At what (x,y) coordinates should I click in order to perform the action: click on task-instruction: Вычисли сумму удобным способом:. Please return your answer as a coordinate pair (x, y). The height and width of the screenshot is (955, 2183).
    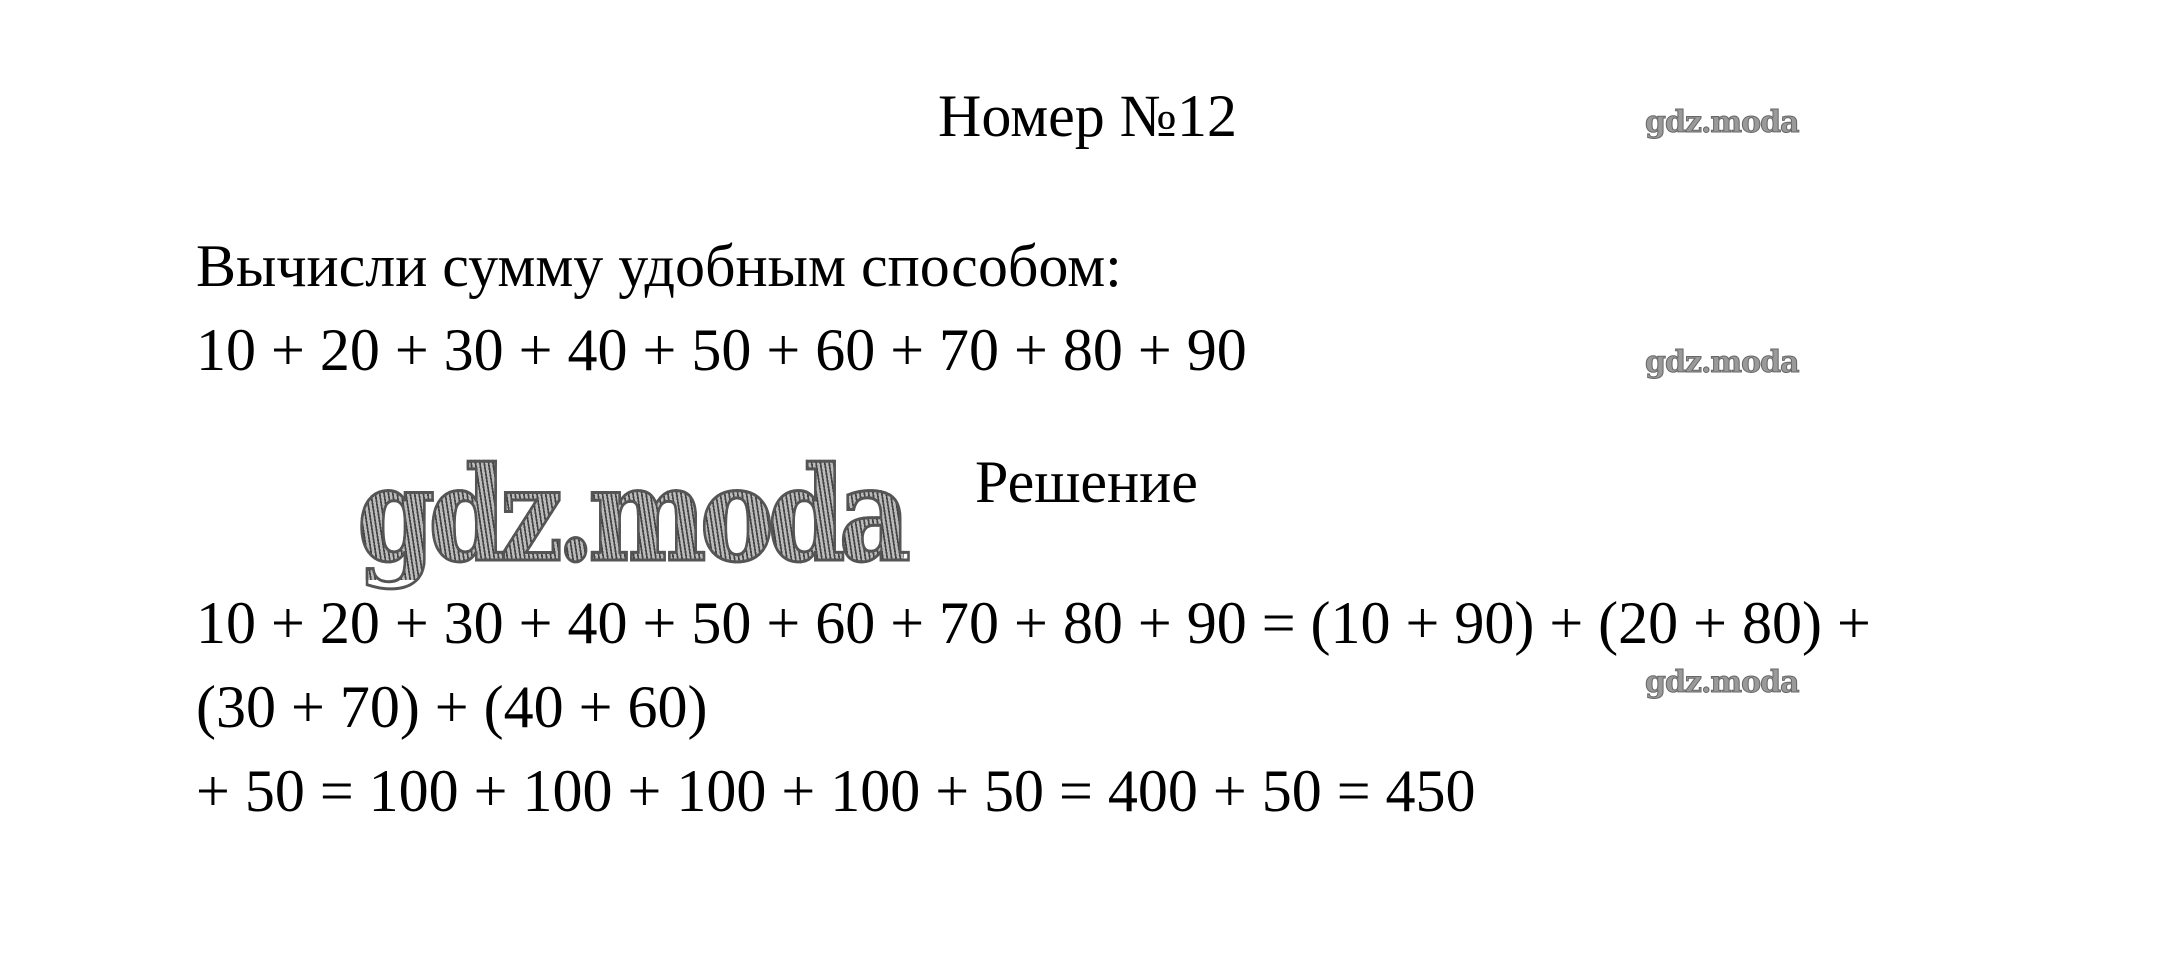
    Looking at the image, I should click on (659, 266).